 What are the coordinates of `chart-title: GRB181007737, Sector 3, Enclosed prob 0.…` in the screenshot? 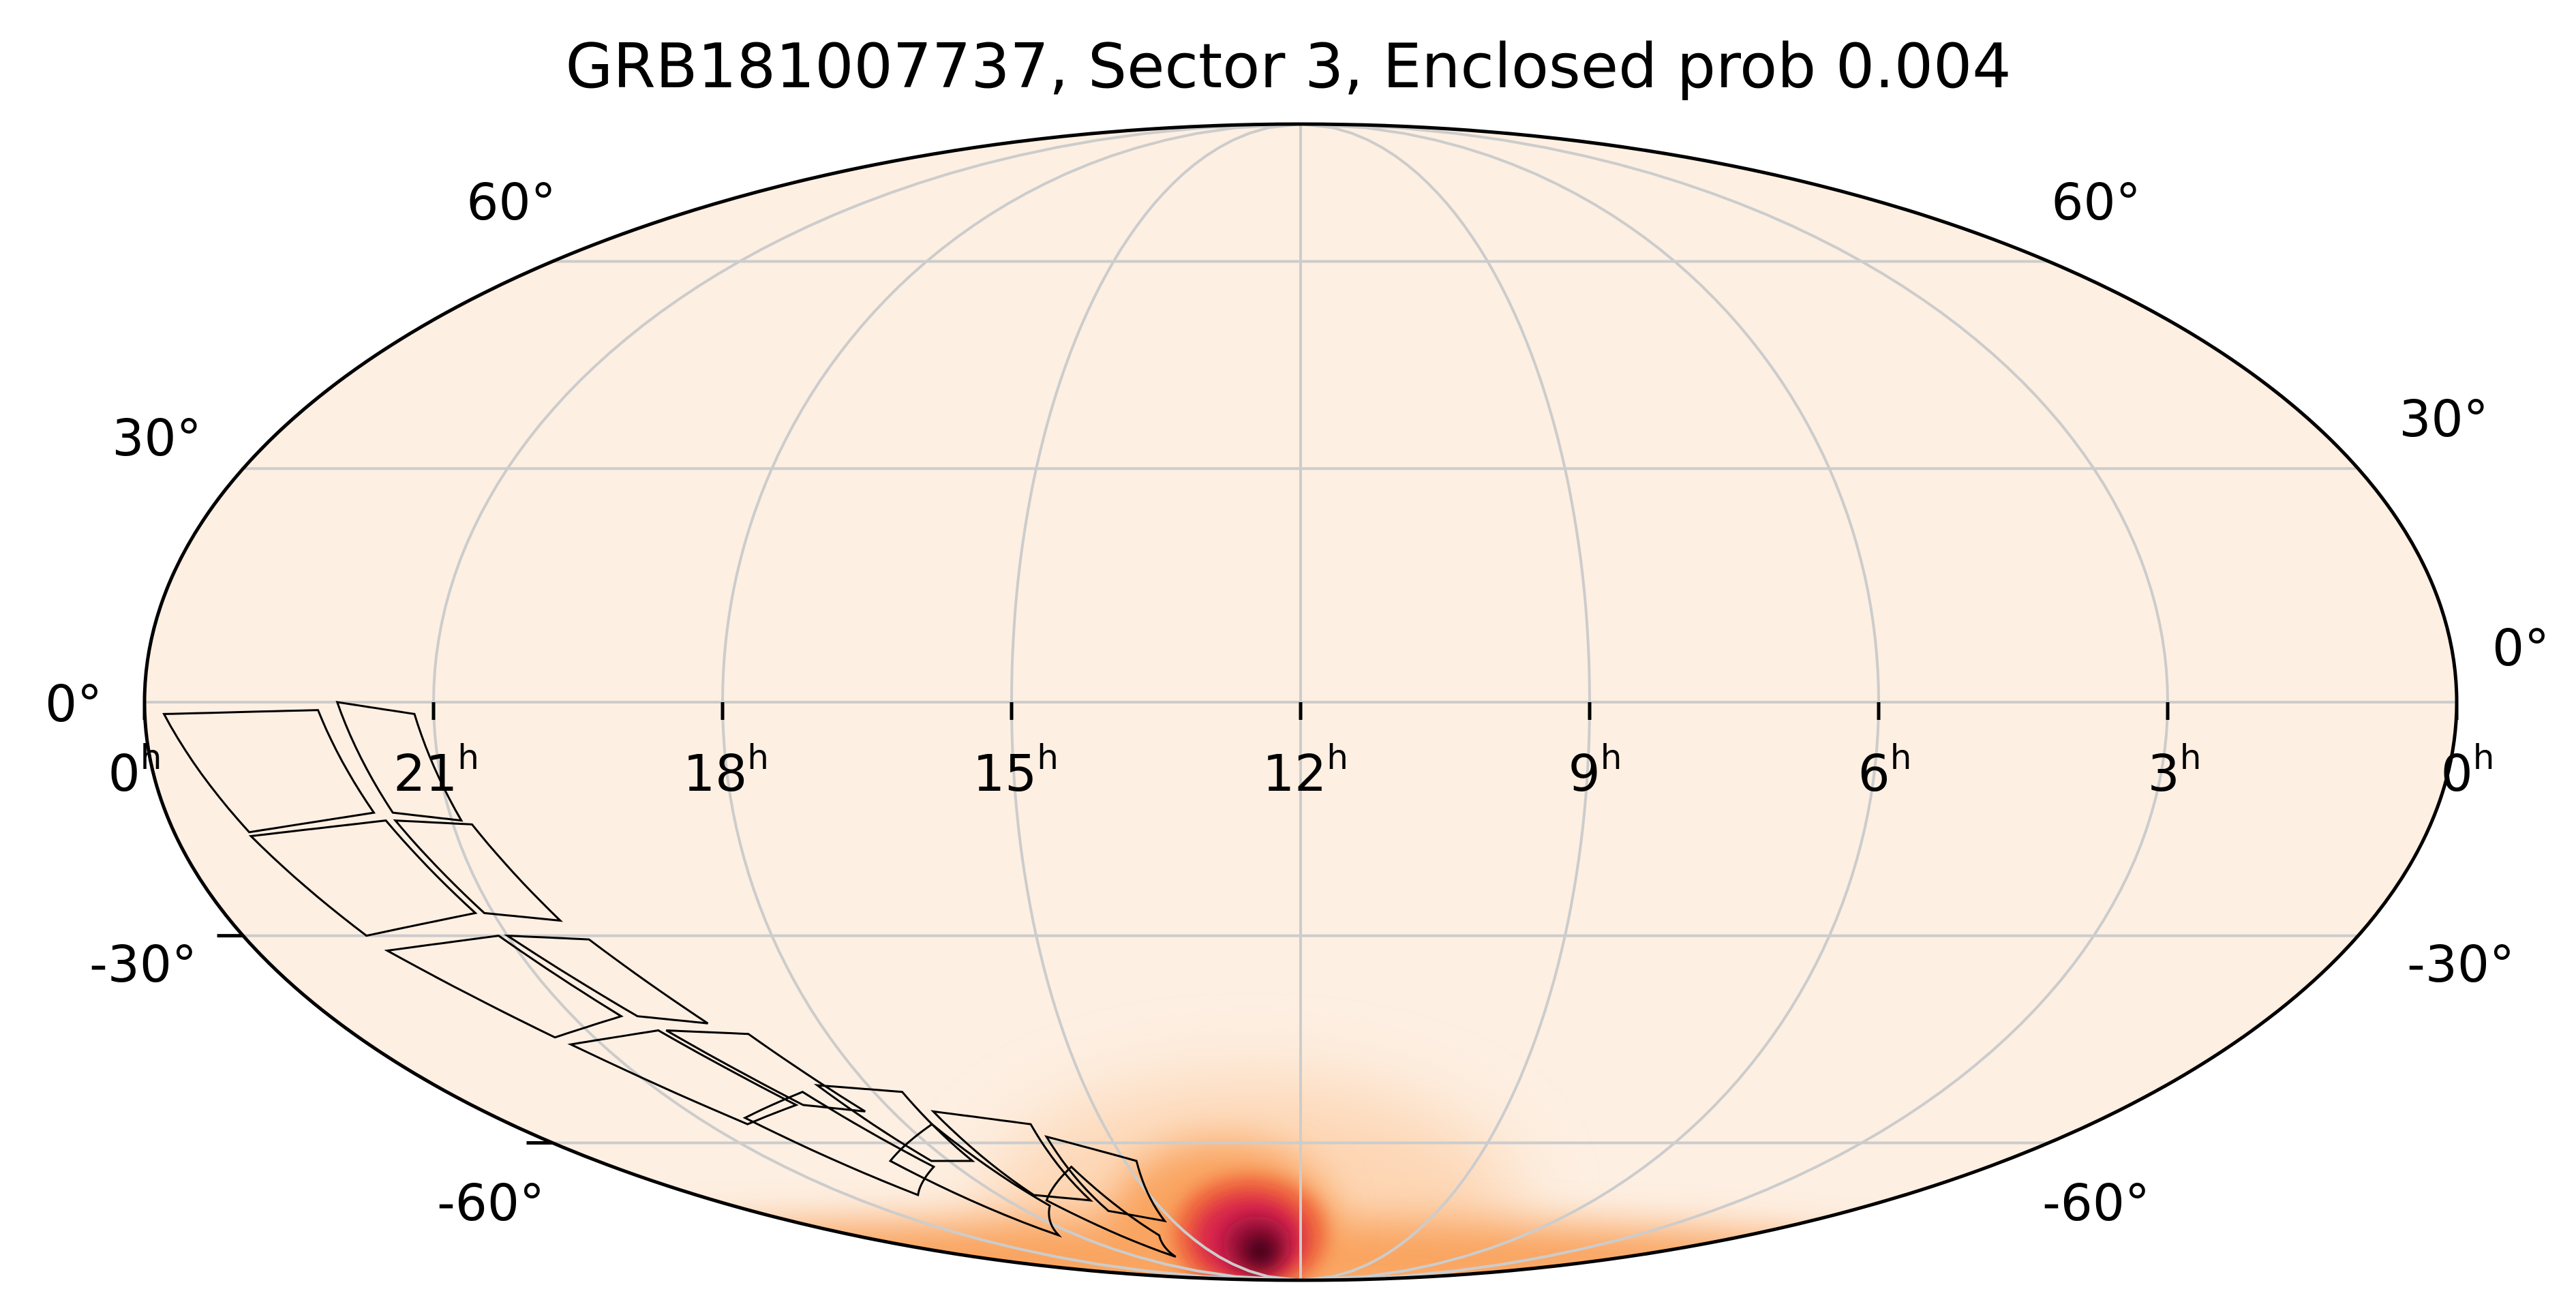 It's located at (1288, 66).